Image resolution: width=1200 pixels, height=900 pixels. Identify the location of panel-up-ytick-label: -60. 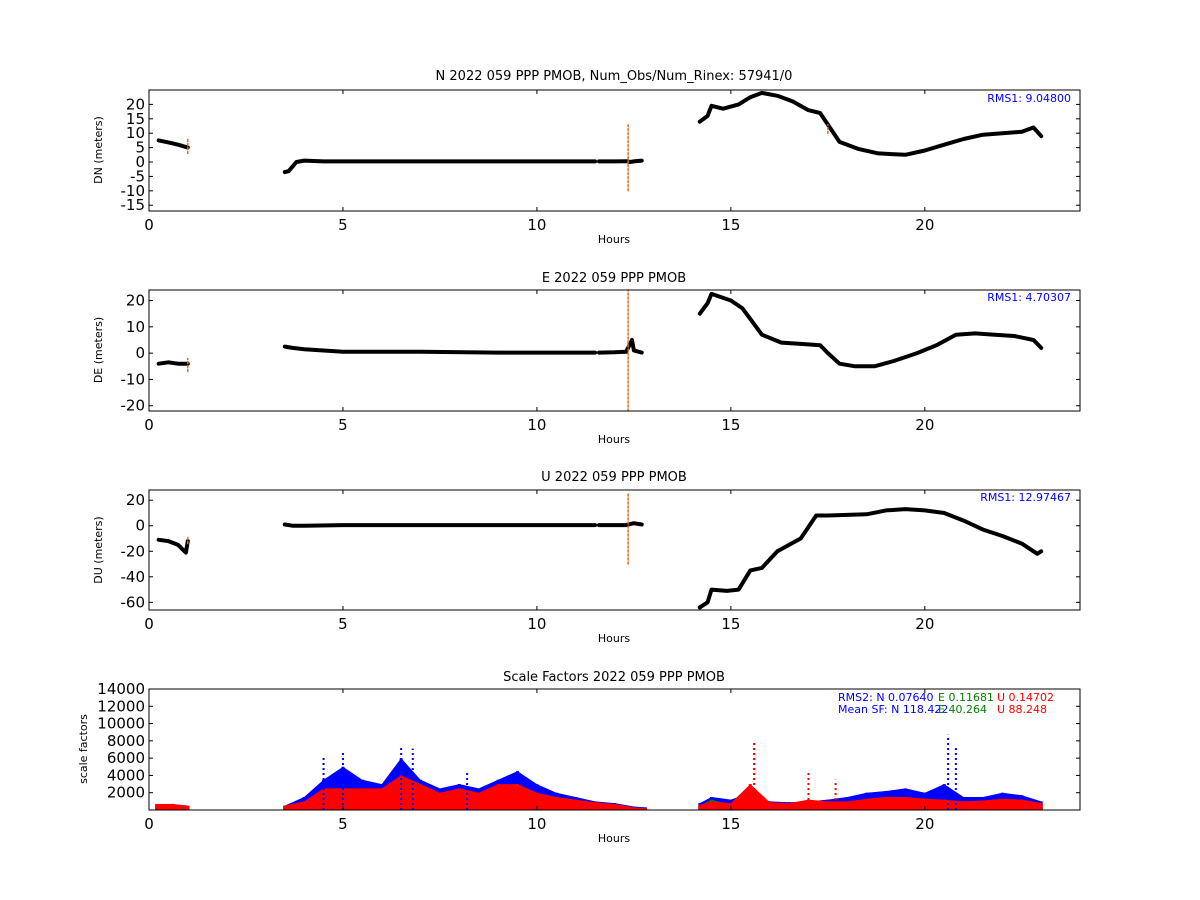
(133, 602).